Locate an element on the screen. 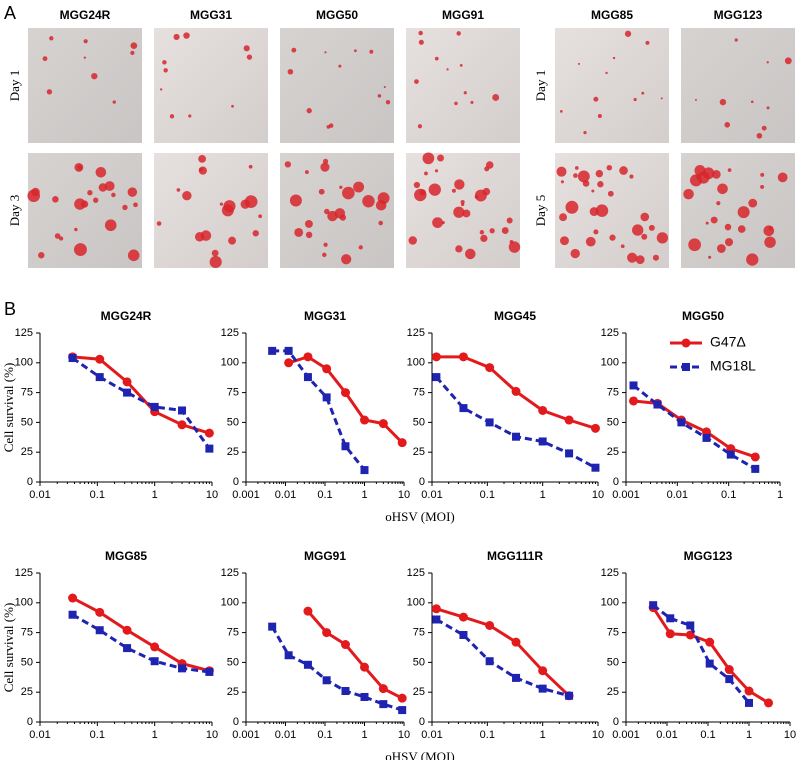  panel-label: A is located at coordinates (10, 13).